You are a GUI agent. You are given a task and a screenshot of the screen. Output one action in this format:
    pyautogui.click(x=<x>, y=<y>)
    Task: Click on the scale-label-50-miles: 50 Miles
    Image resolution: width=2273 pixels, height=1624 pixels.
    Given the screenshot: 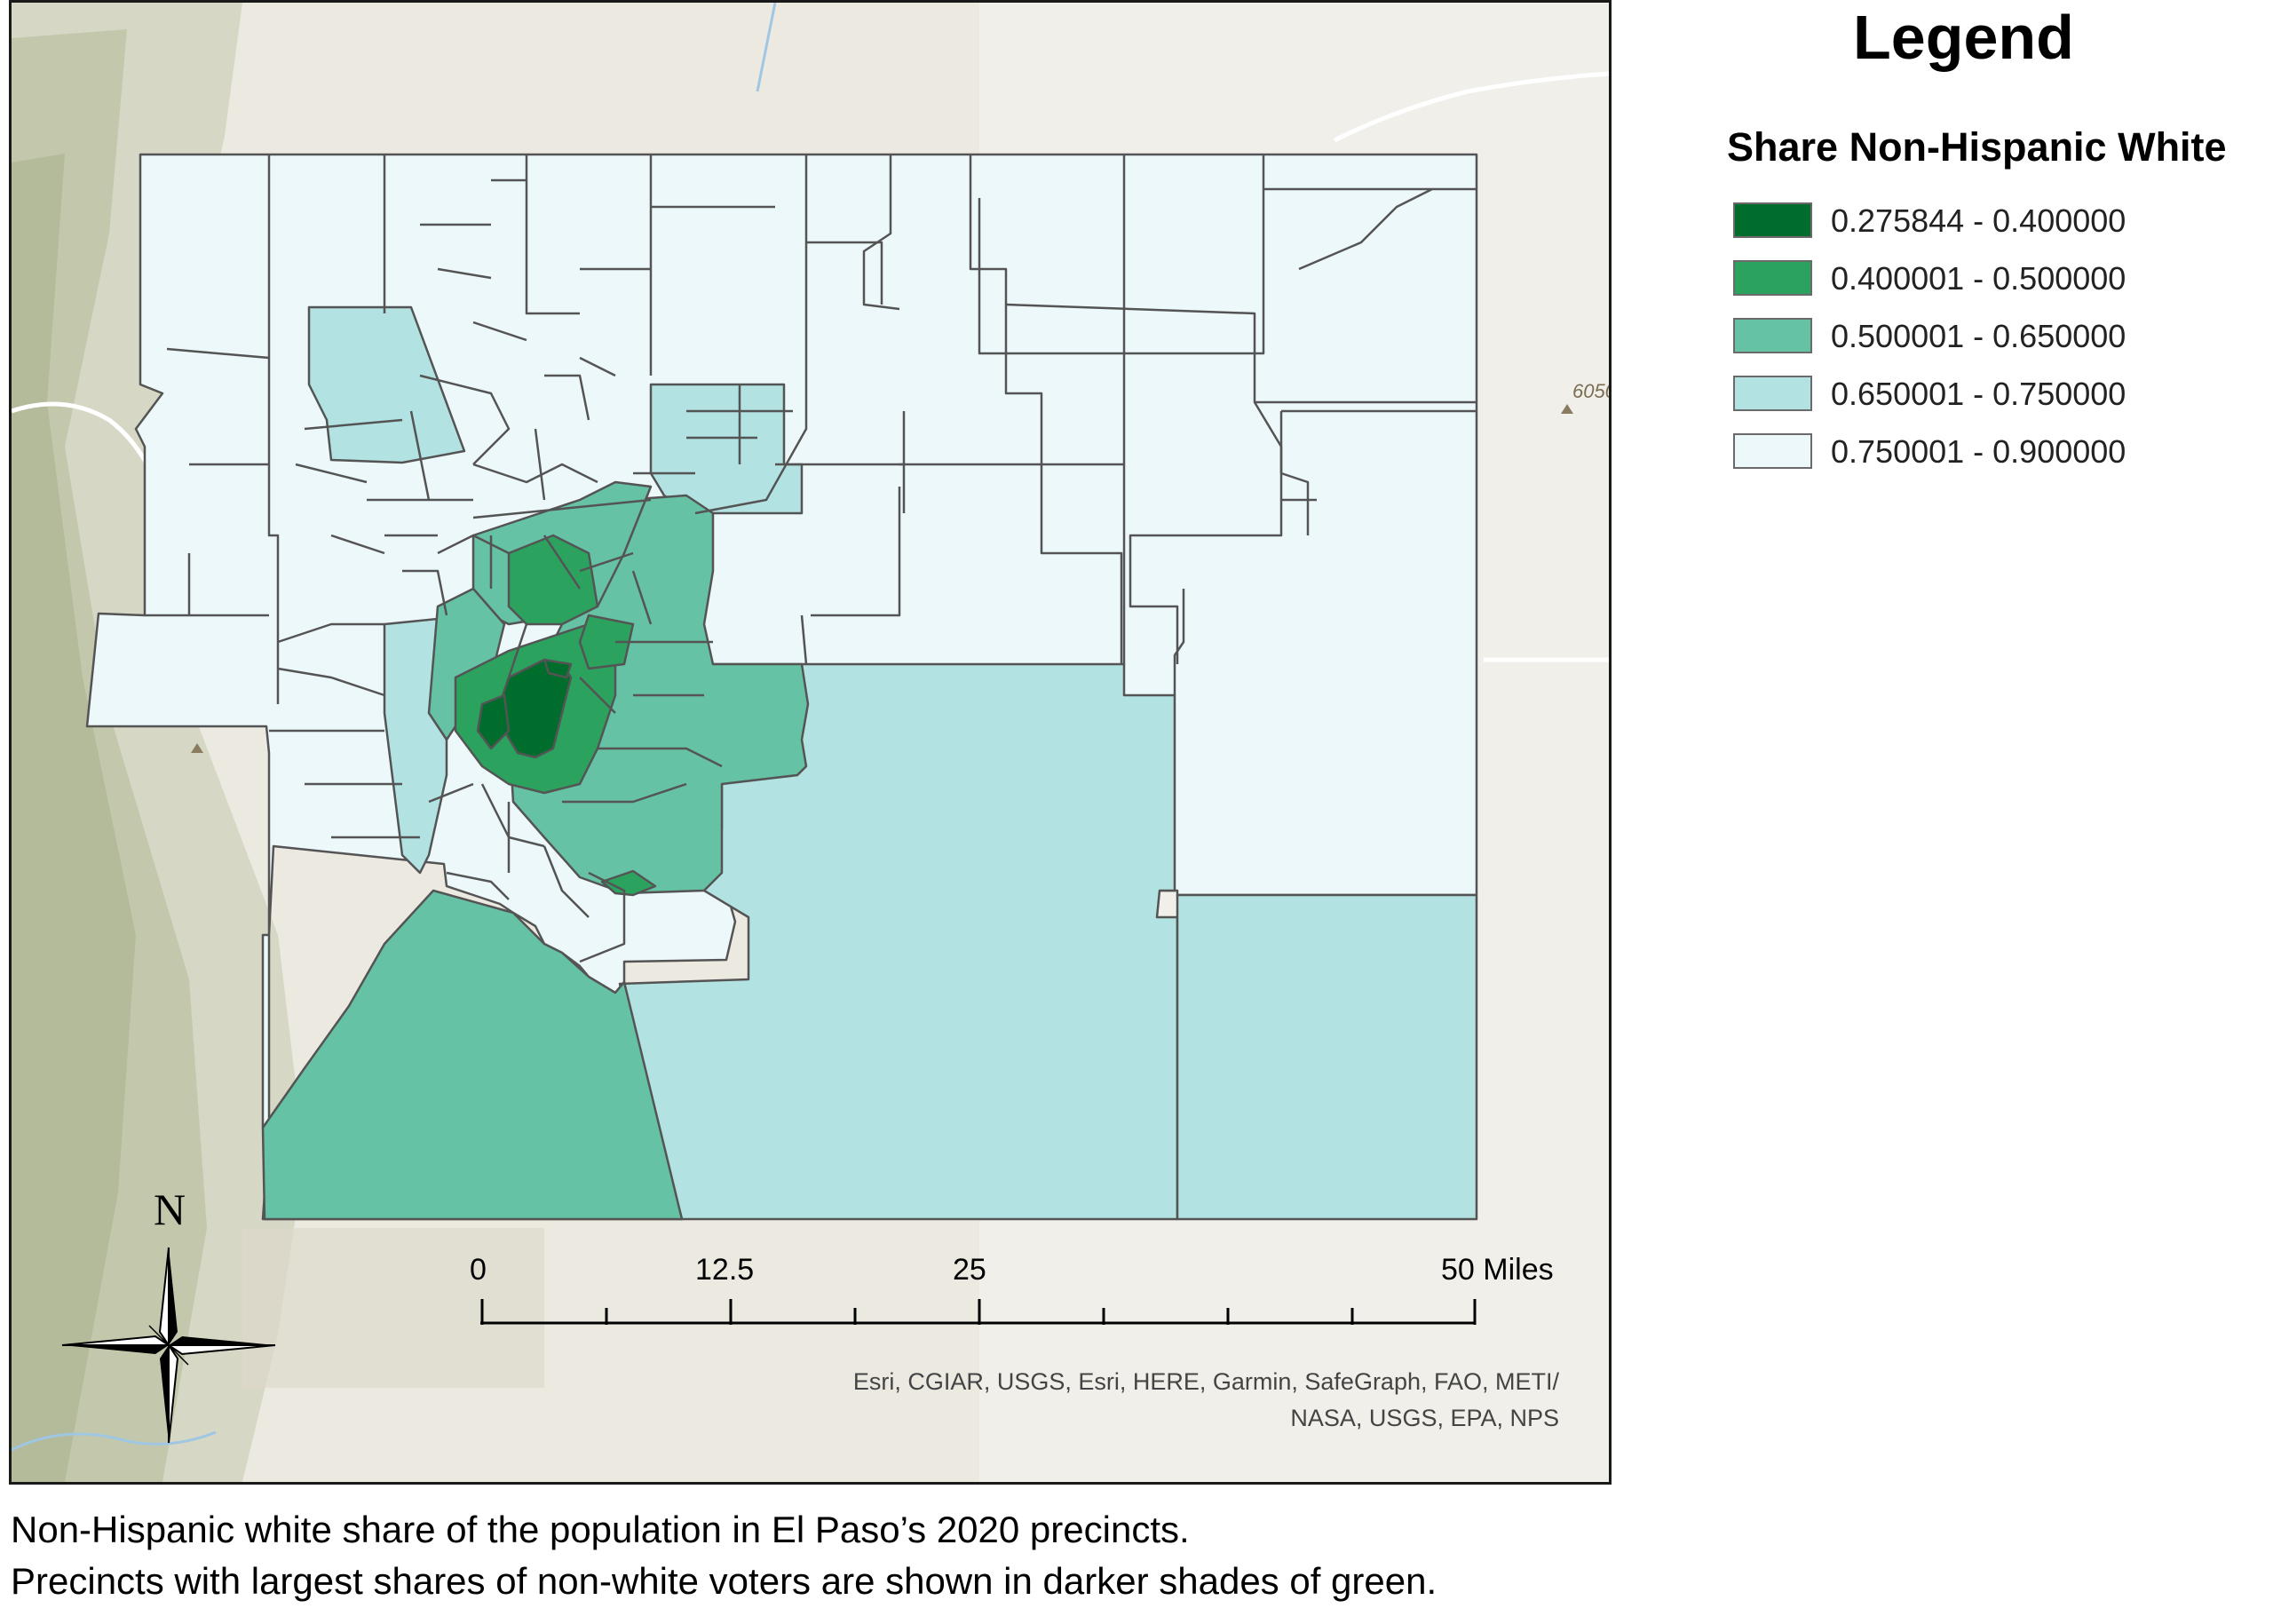 What is the action you would take?
    pyautogui.click(x=1497, y=1270)
    